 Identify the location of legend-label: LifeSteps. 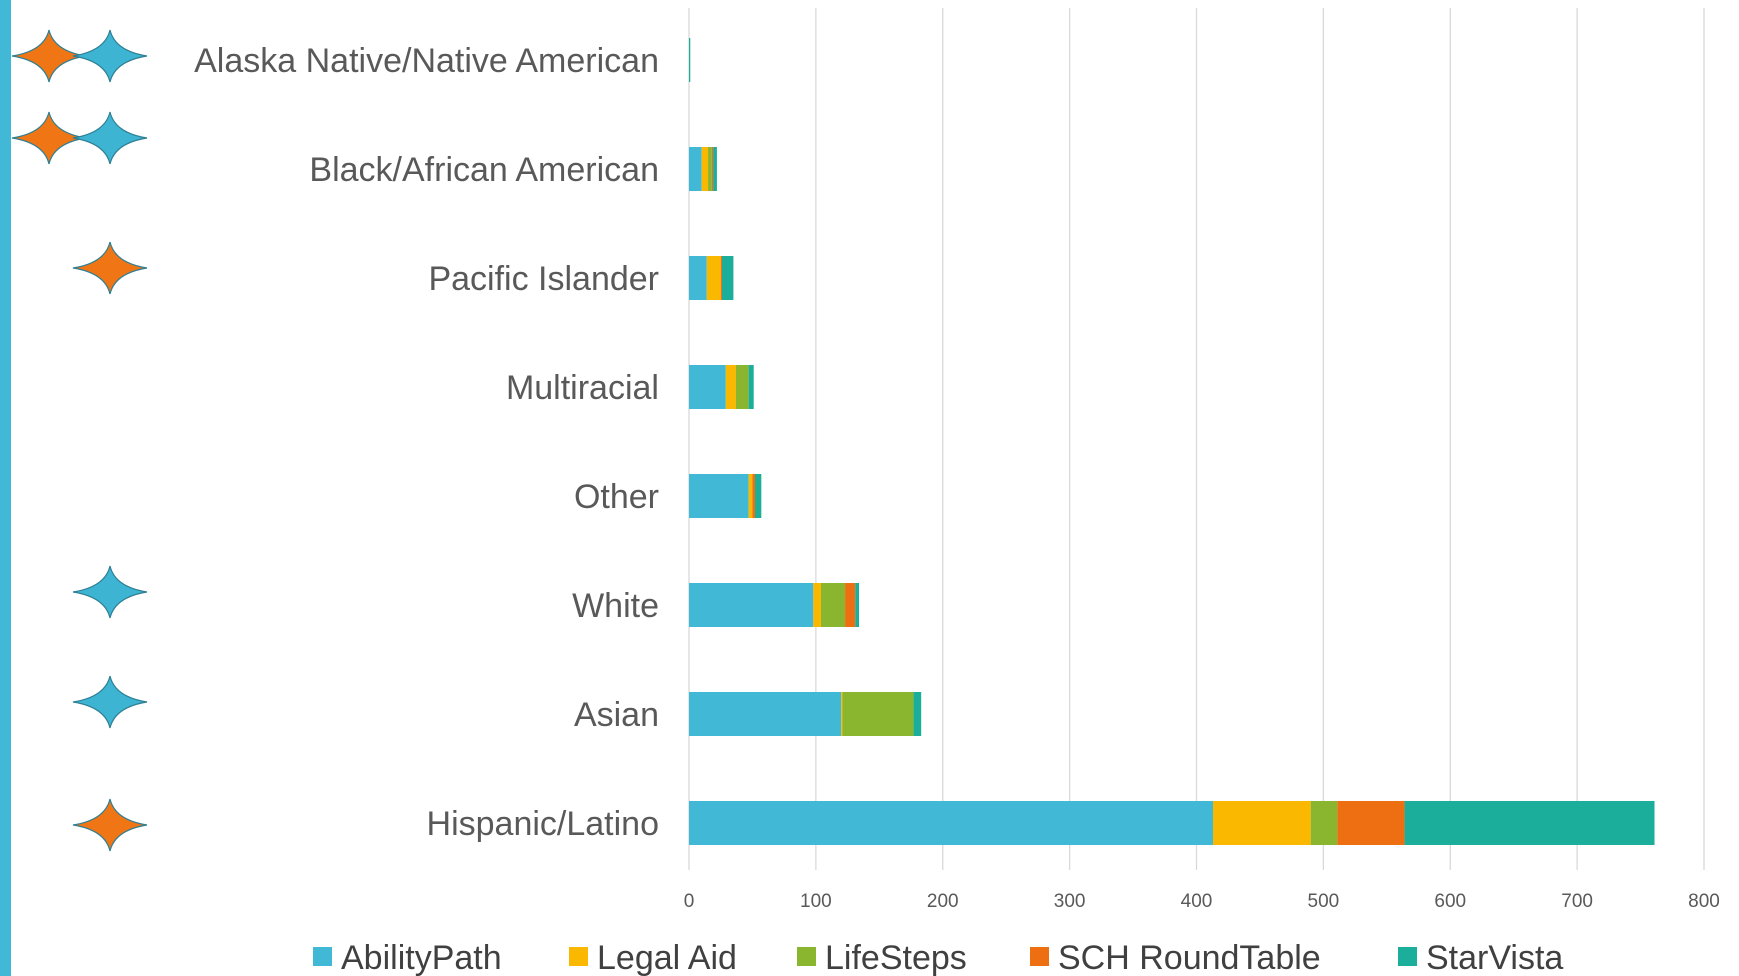
(896, 957).